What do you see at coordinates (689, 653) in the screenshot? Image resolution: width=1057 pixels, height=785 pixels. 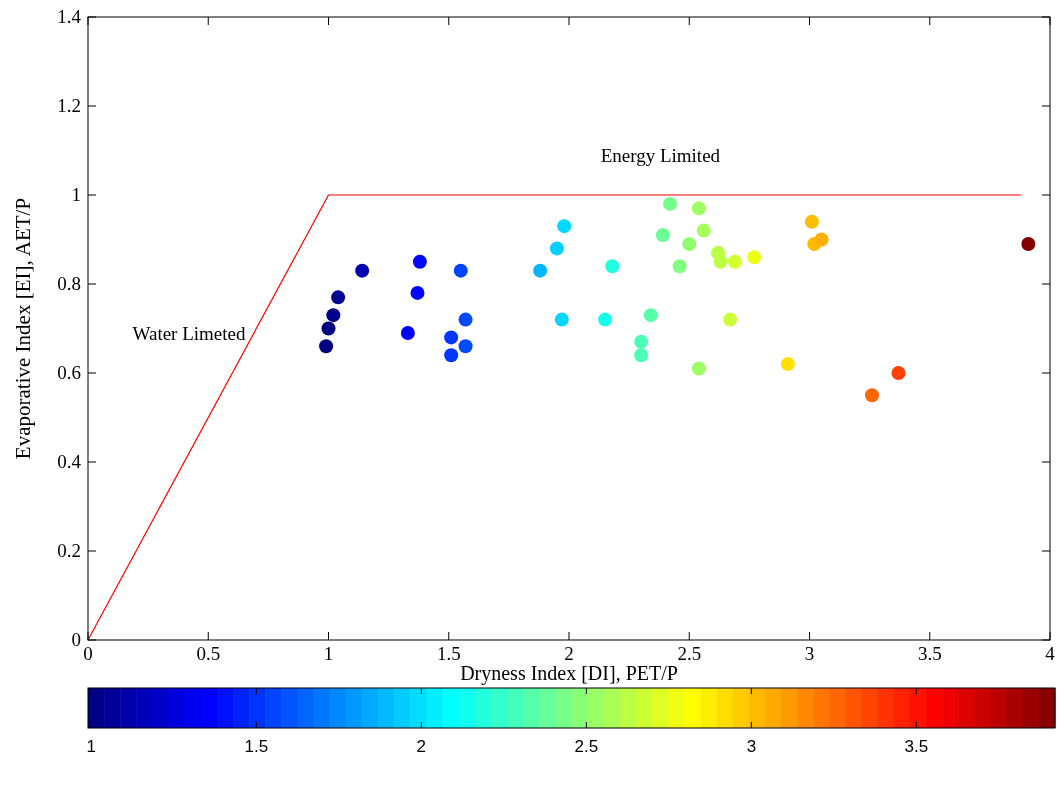 I see `x-tick-label: 2.5` at bounding box center [689, 653].